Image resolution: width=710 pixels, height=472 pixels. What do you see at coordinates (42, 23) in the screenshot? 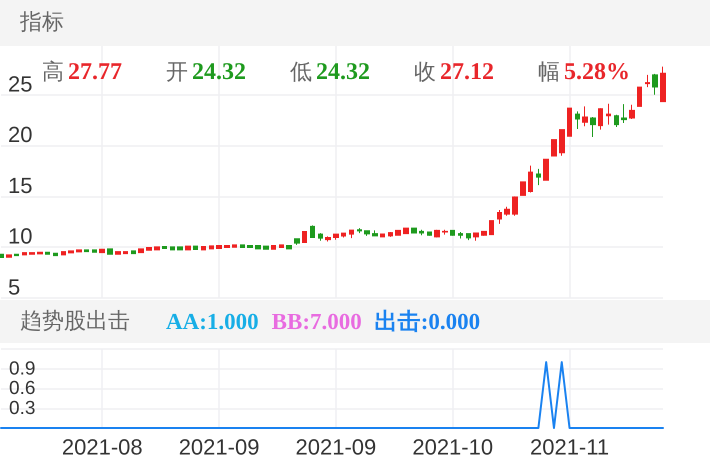
I see `chart-title: 指标` at bounding box center [42, 23].